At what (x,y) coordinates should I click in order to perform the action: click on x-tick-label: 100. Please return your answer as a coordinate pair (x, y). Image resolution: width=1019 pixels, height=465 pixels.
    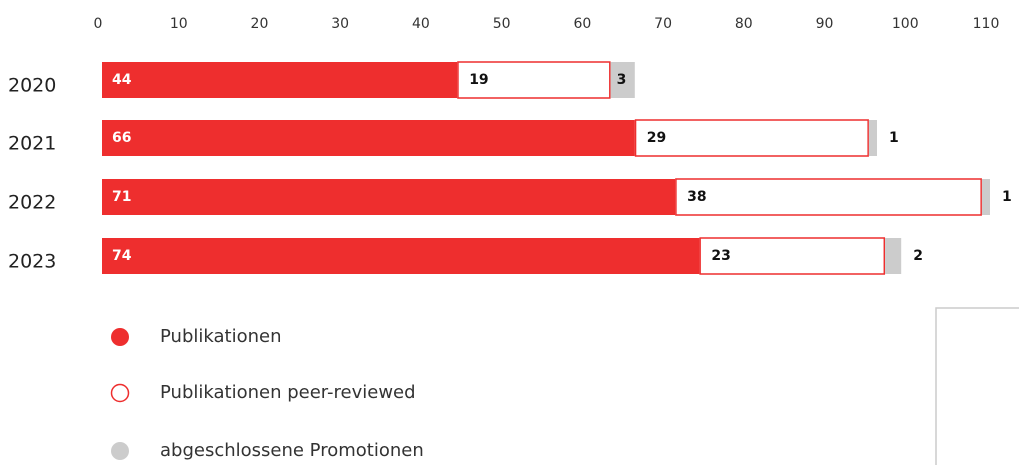
    Looking at the image, I should click on (905, 24).